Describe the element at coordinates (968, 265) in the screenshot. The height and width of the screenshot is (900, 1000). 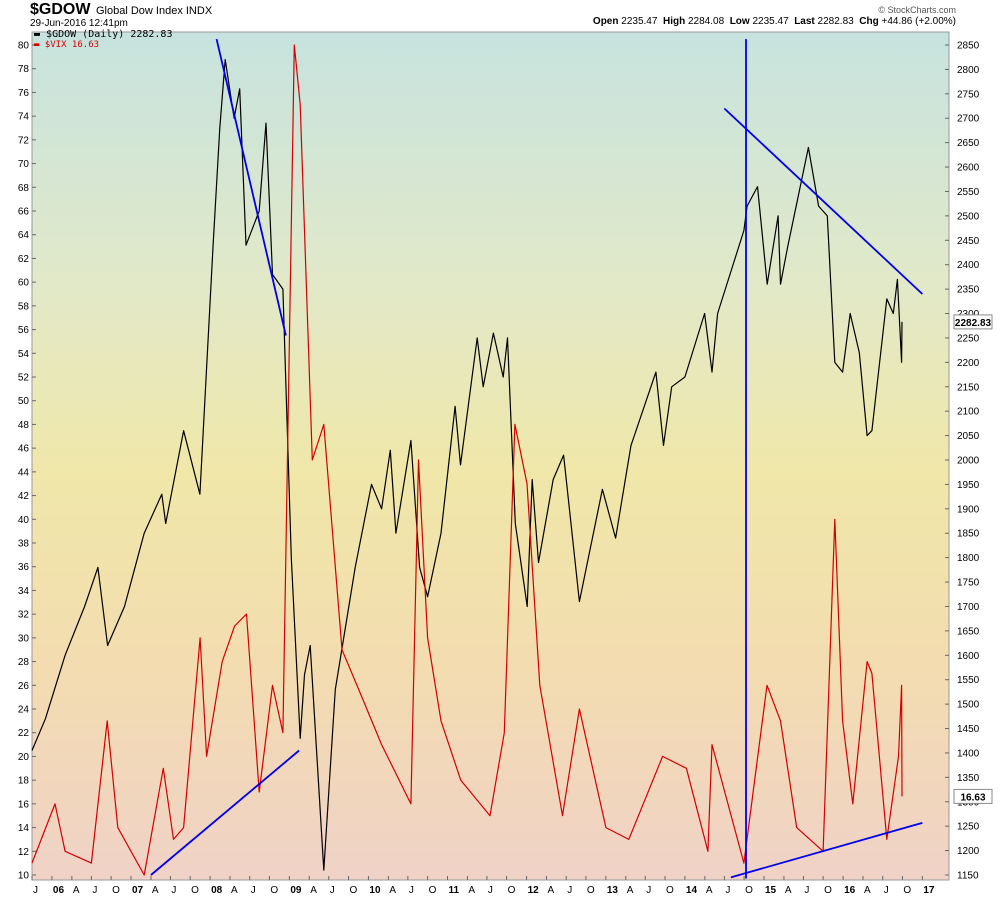
I see `y-right-tick-label: 2400` at that location.